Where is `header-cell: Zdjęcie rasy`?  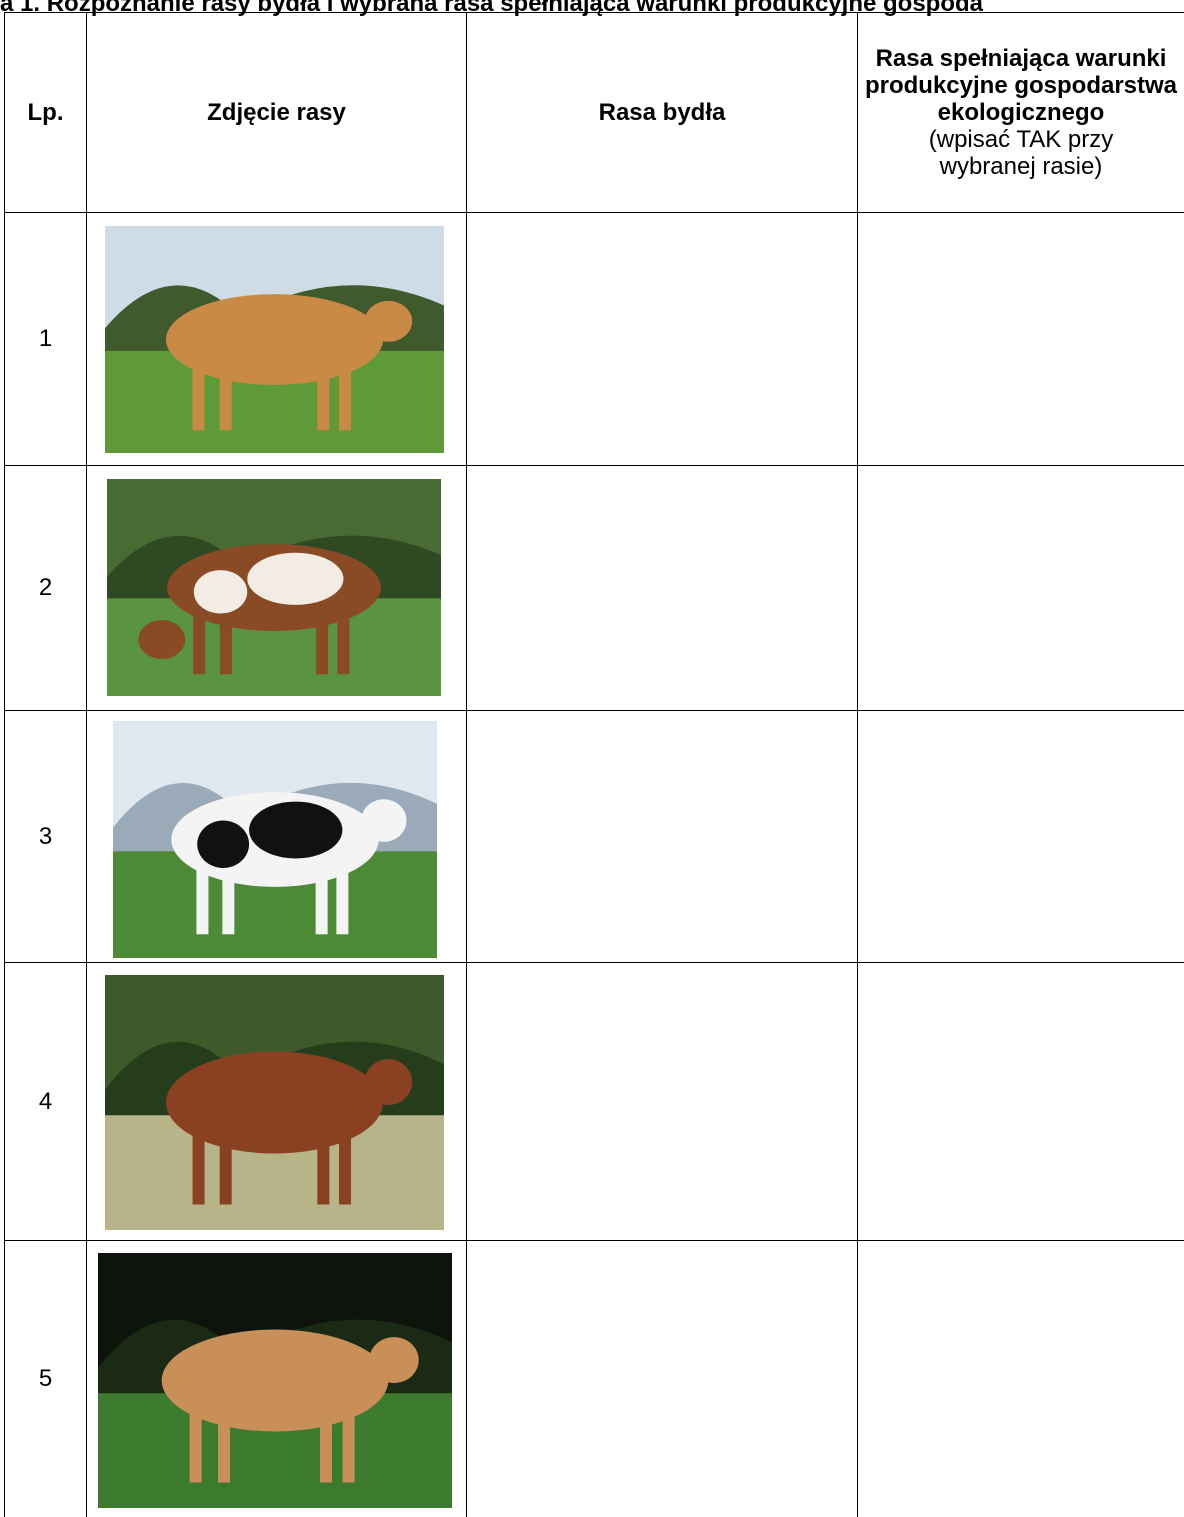
header-cell: Zdjęcie rasy is located at coordinates (276, 112).